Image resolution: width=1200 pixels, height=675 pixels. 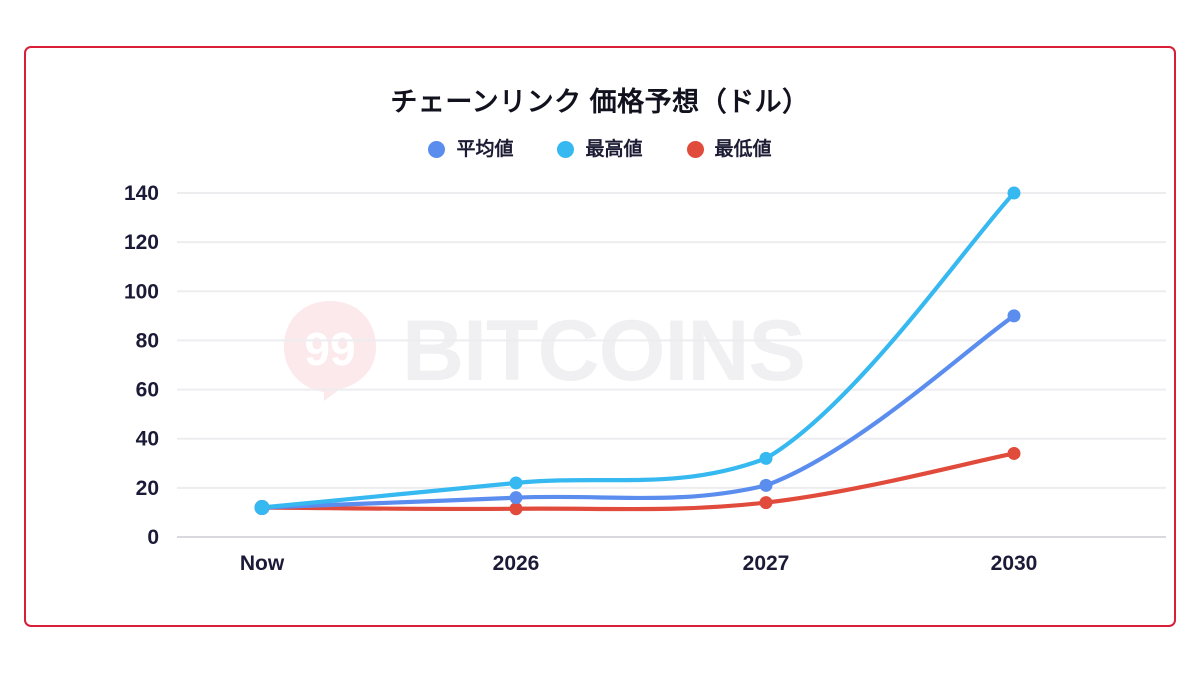 What do you see at coordinates (766, 563) in the screenshot?
I see `x-axis-tick-label: 2027` at bounding box center [766, 563].